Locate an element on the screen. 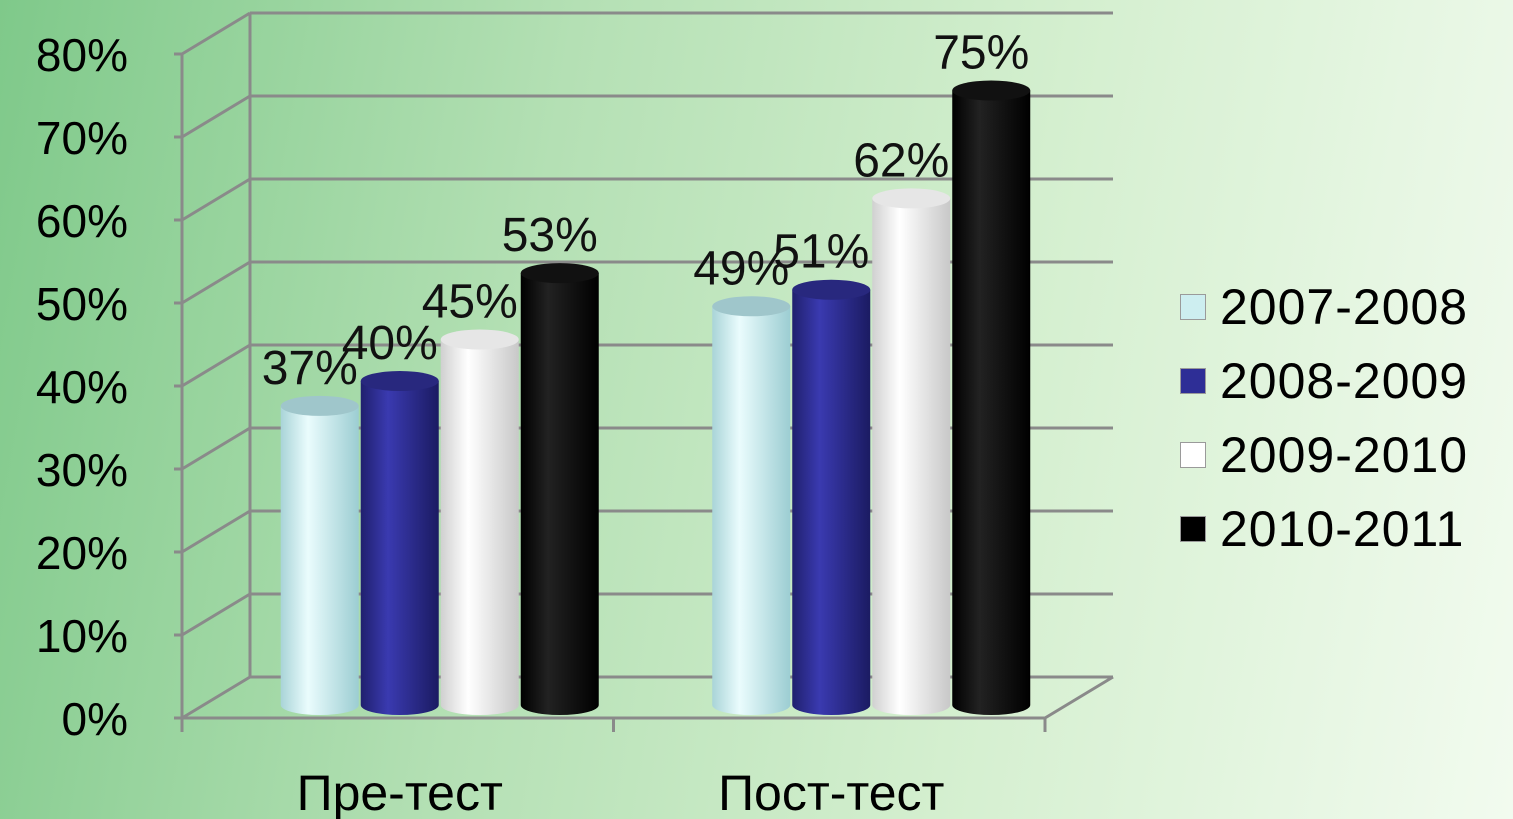 This screenshot has height=819, width=1513. floor-edge is located at coordinates (1079, 697).